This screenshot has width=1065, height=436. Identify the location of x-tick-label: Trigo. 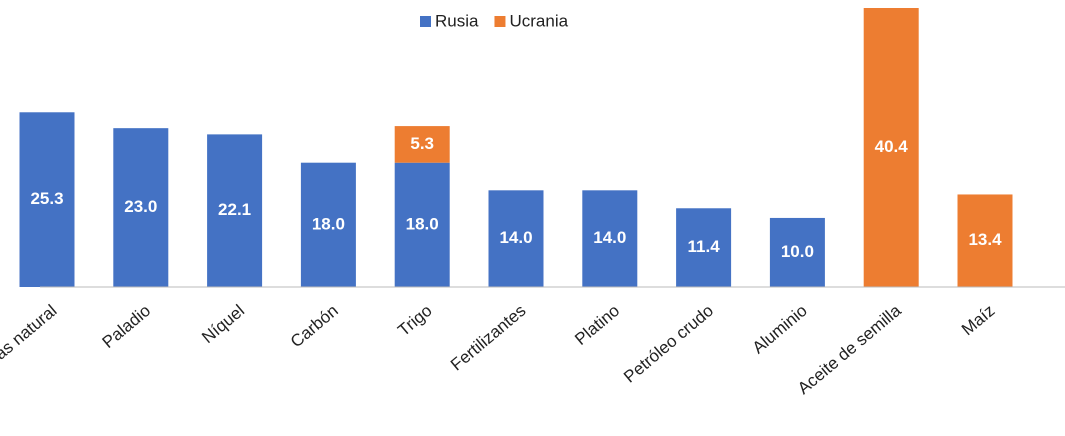
(414, 320).